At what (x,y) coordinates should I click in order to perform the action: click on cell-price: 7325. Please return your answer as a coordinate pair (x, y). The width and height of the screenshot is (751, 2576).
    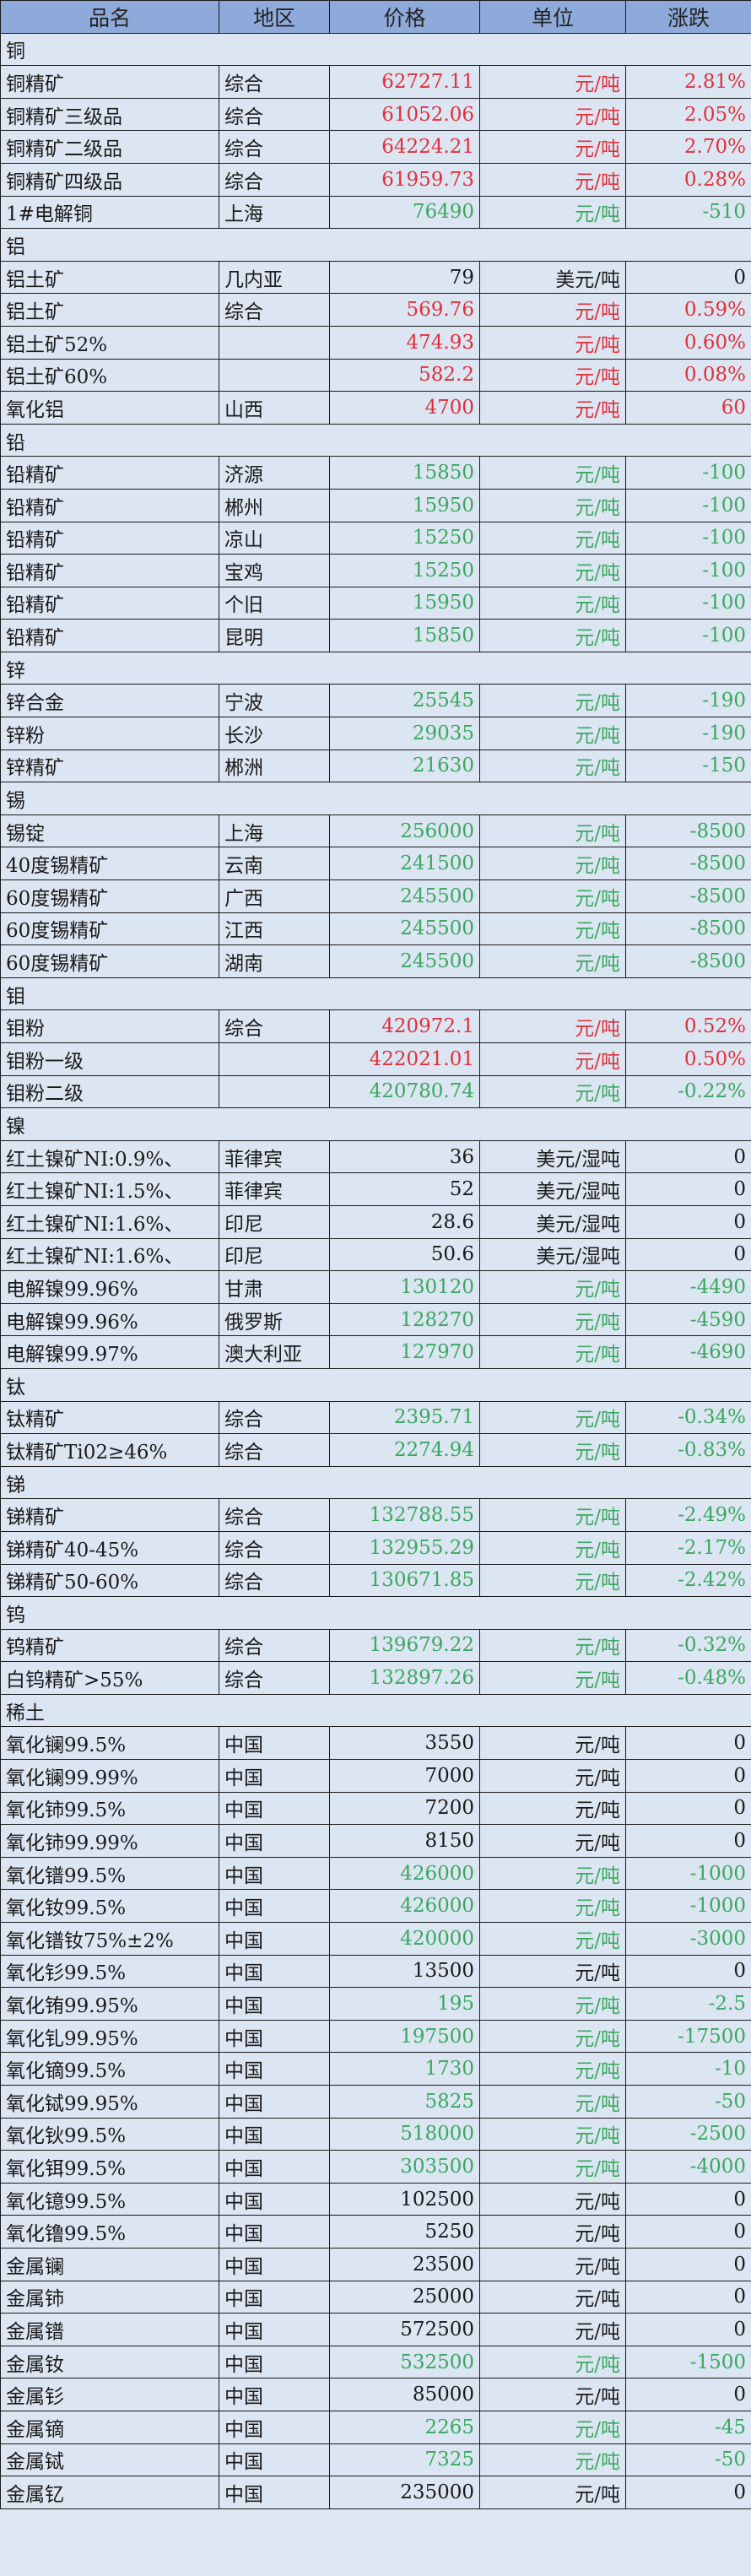
    Looking at the image, I should click on (404, 2460).